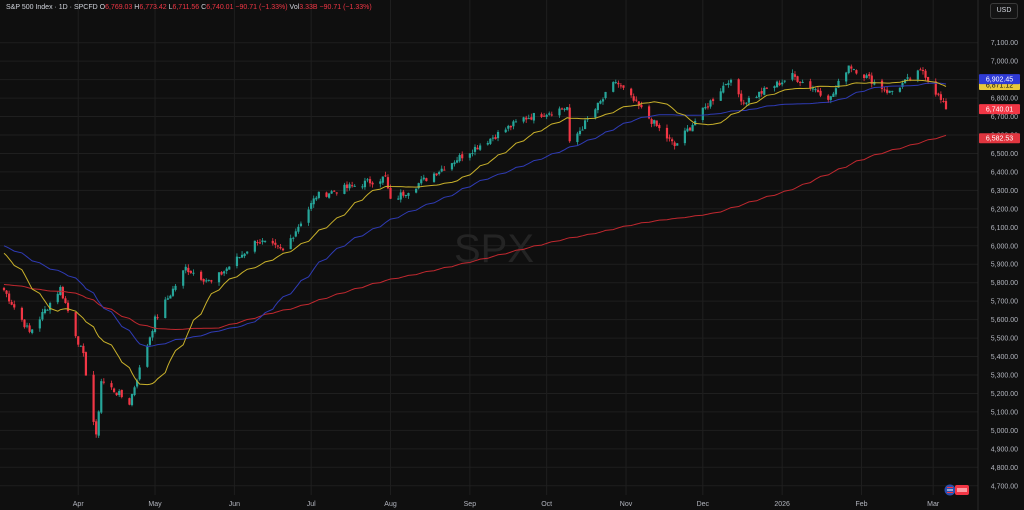  What do you see at coordinates (1004, 11) in the screenshot?
I see `currency-button: USD` at bounding box center [1004, 11].